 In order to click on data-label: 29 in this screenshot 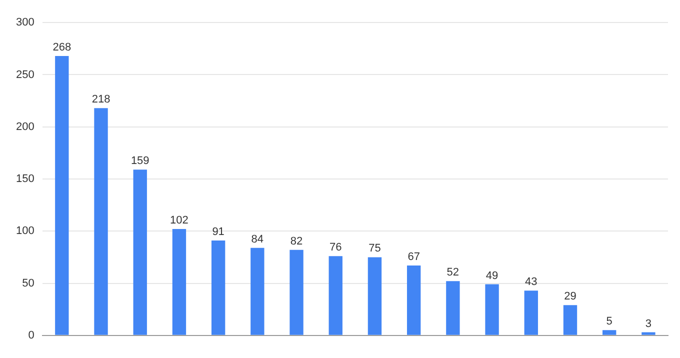, I will do `click(570, 296)`.